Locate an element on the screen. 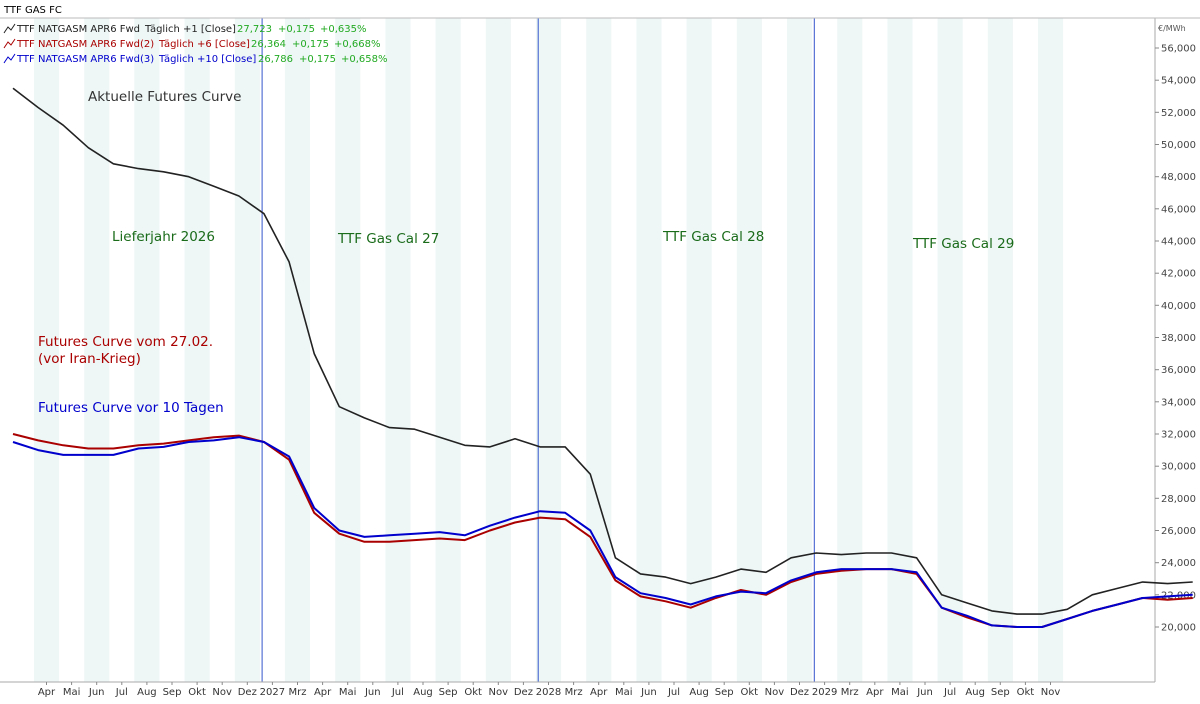 The height and width of the screenshot is (704, 1200). y-axis-unit: €/MWh is located at coordinates (1172, 28).